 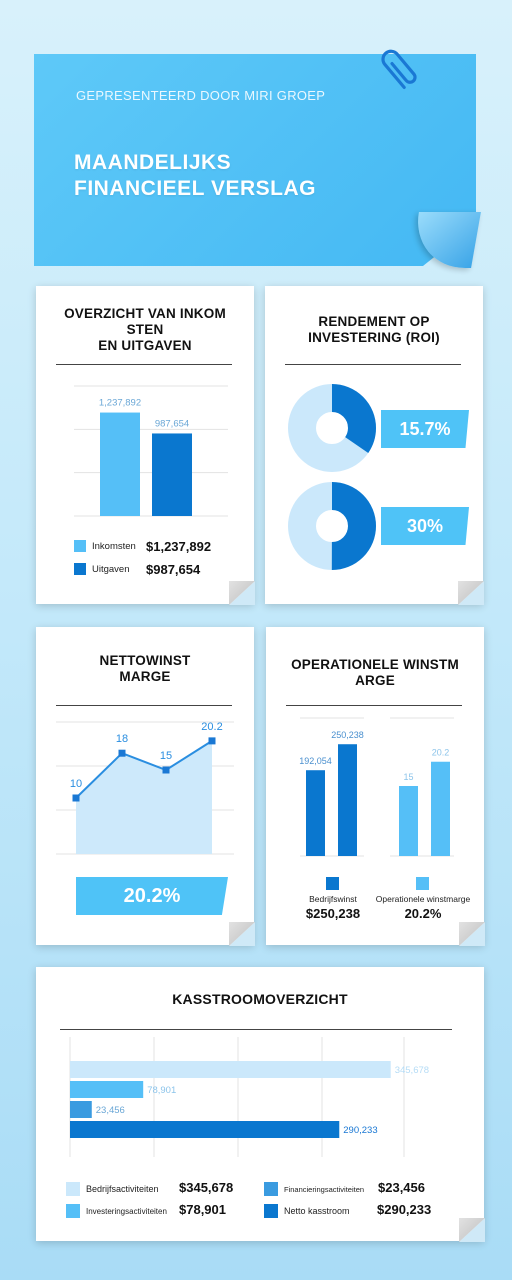 I want to click on expenses-value: $987,654, so click(x=173, y=569).